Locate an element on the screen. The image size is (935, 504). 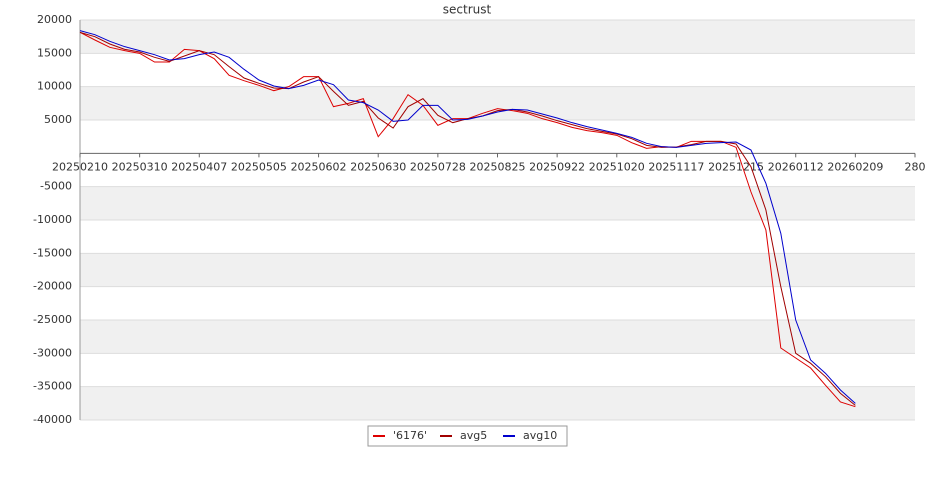
y-tick-label: 20000 is located at coordinates (54, 19).